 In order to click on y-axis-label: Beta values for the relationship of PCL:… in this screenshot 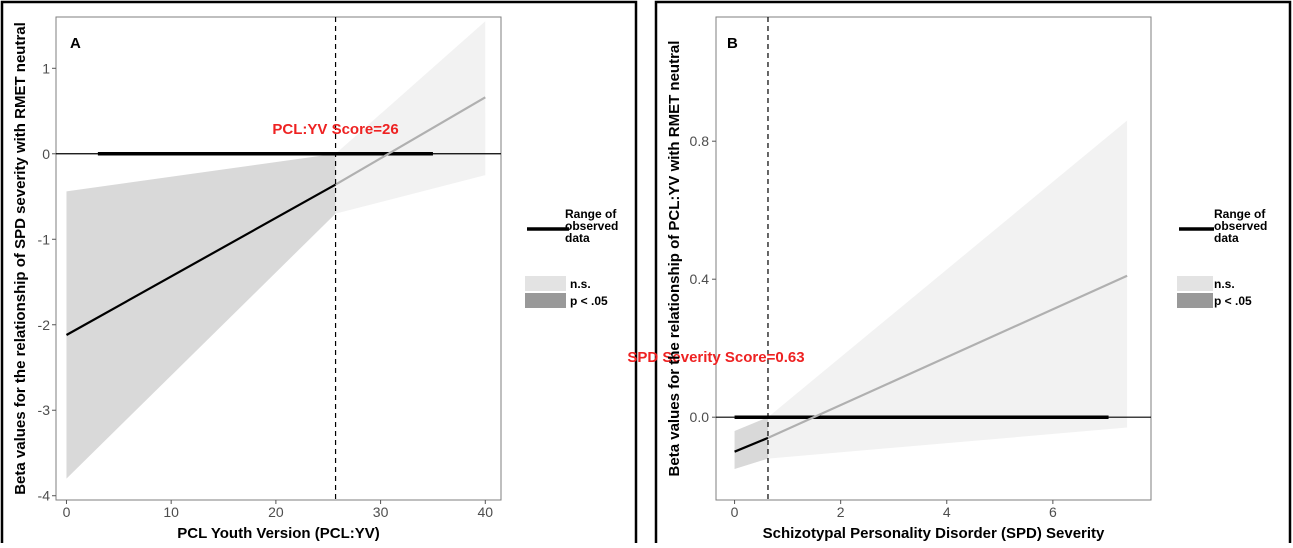, I will do `click(674, 259)`.